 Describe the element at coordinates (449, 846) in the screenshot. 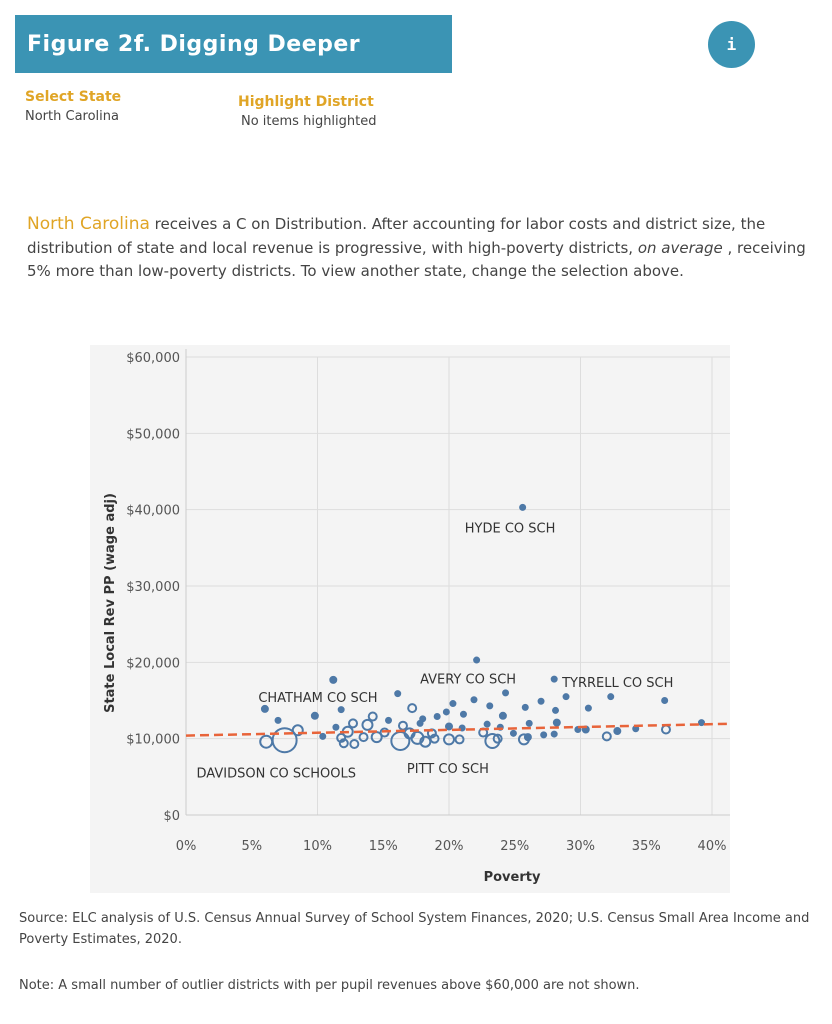

I see `x-tick-label: 20%` at that location.